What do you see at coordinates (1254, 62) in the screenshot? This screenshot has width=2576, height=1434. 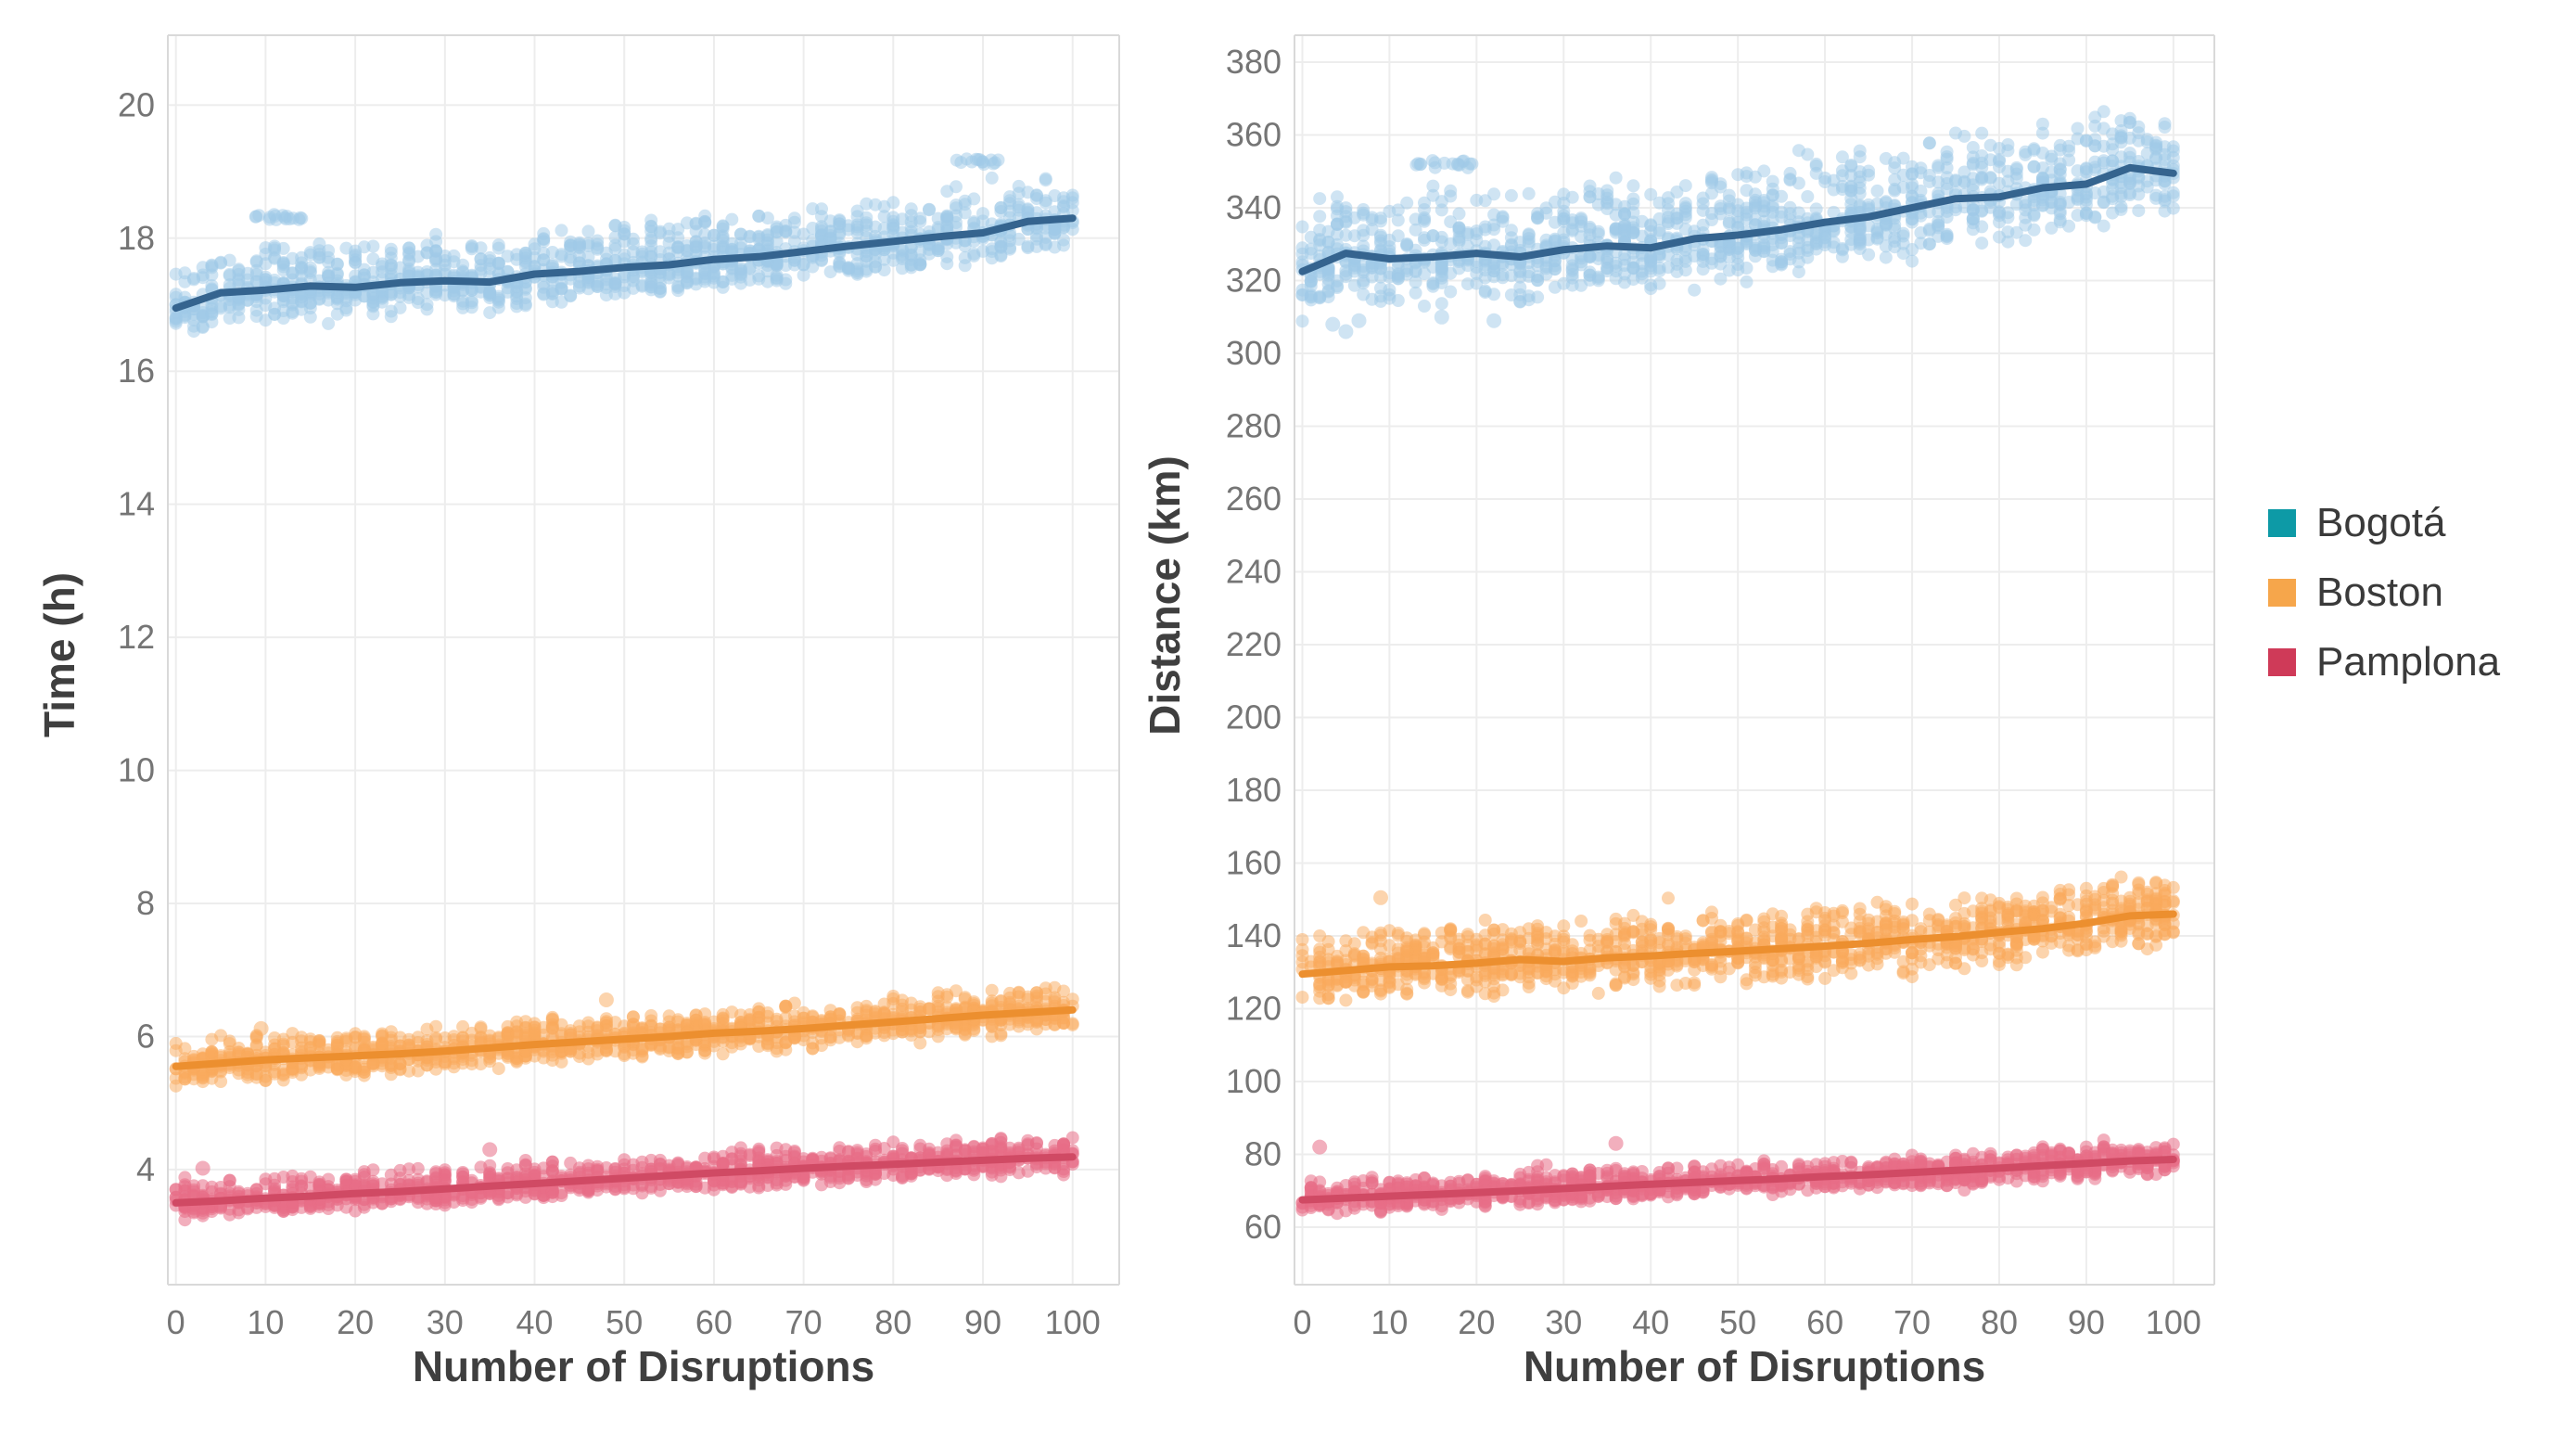 I see `svg-text: 380` at bounding box center [1254, 62].